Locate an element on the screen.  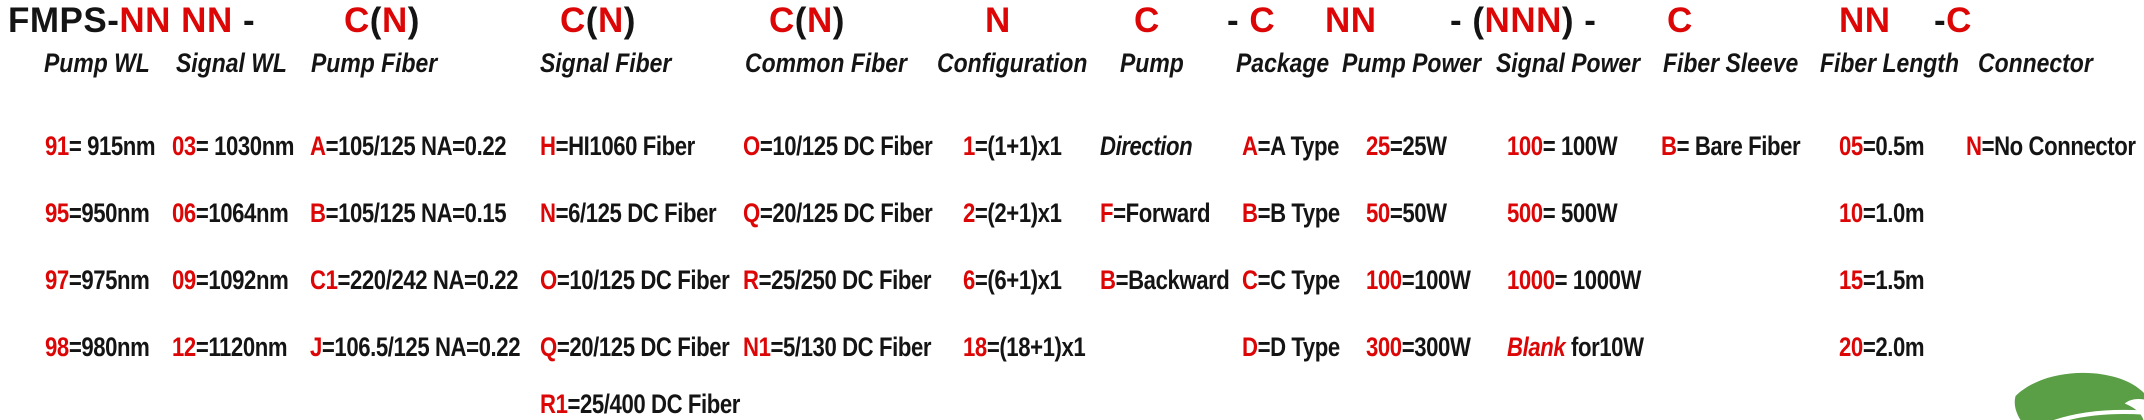
option-description: = Bare Fiber is located at coordinates (1738, 146).